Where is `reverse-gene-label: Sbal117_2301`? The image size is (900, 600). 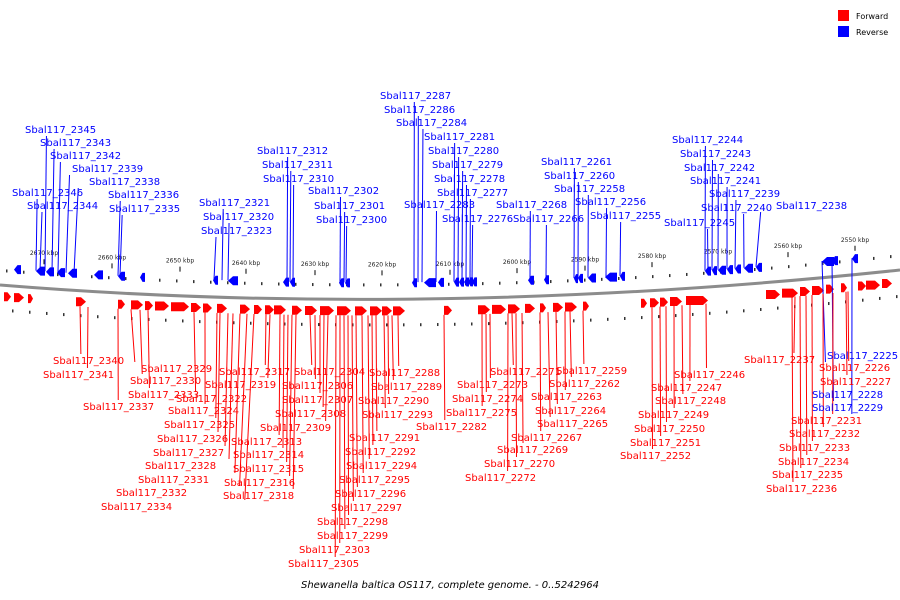 reverse-gene-label: Sbal117_2301 is located at coordinates (349, 206).